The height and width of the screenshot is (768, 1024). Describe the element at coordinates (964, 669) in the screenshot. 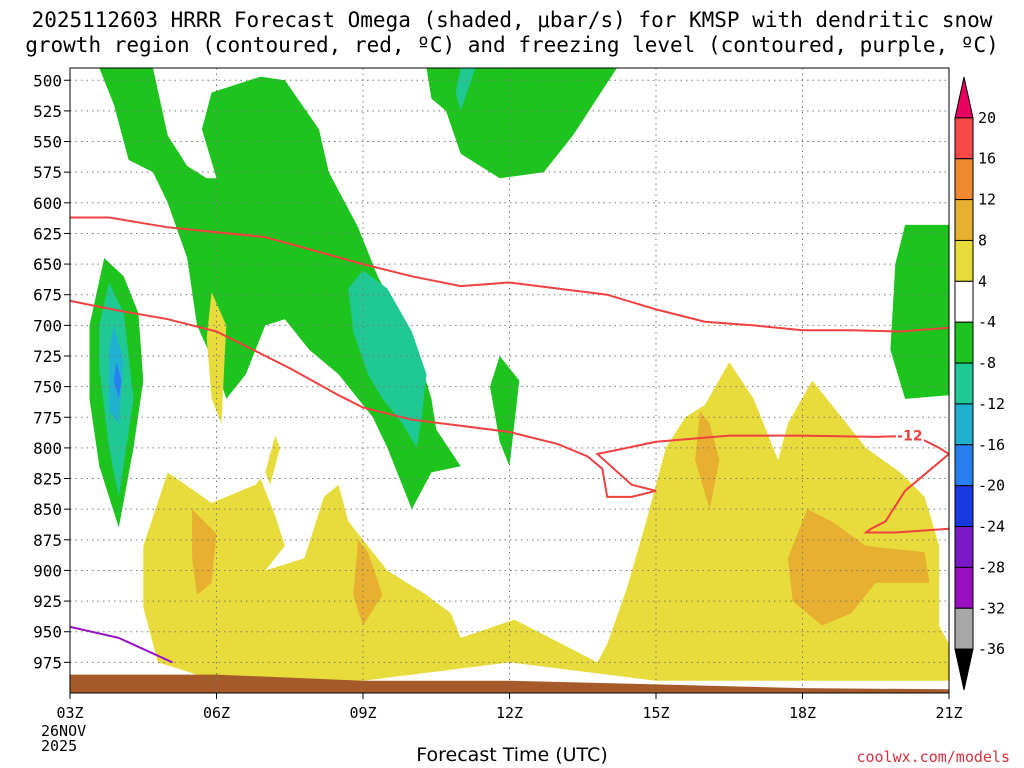

I see `colorbar-arrow-bottom` at that location.